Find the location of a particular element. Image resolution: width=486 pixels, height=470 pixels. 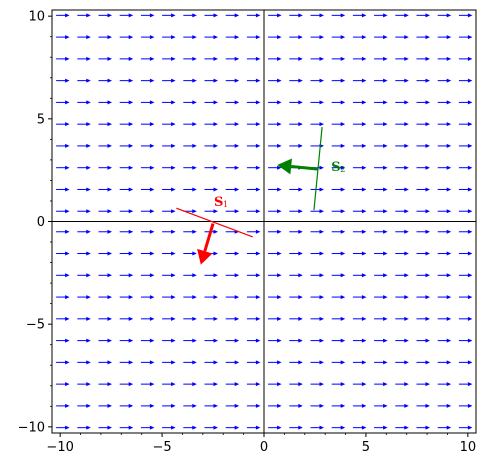

x-tick-label: 5 is located at coordinates (366, 447).